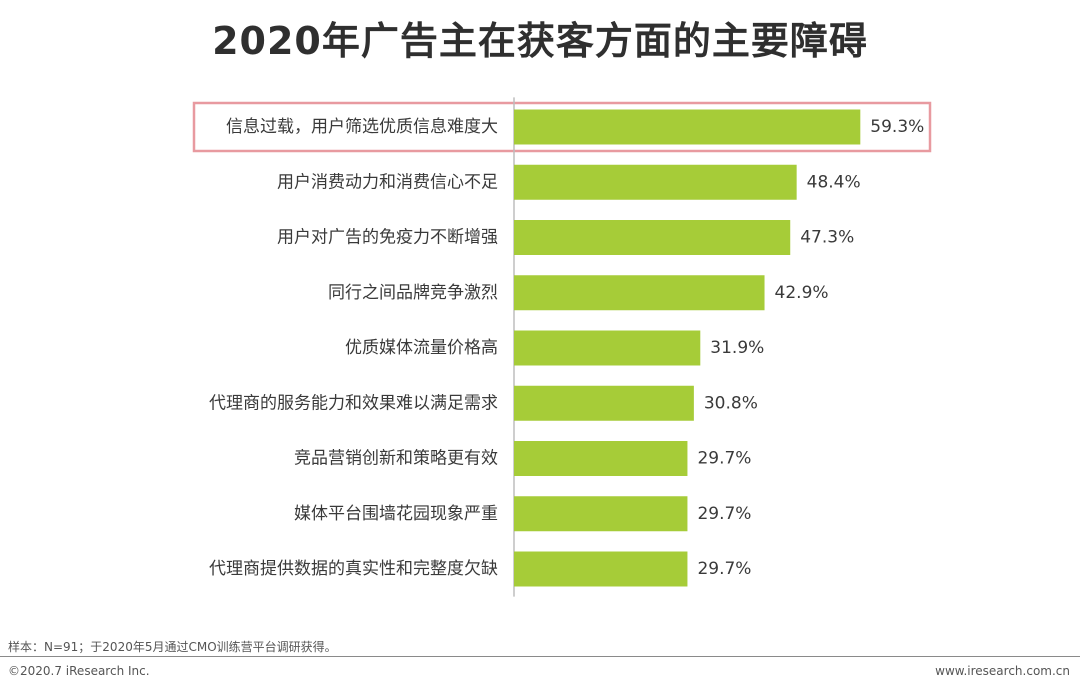  Describe the element at coordinates (396, 514) in the screenshot. I see `category-label: 媒体平台围墙花园现象严重` at that location.